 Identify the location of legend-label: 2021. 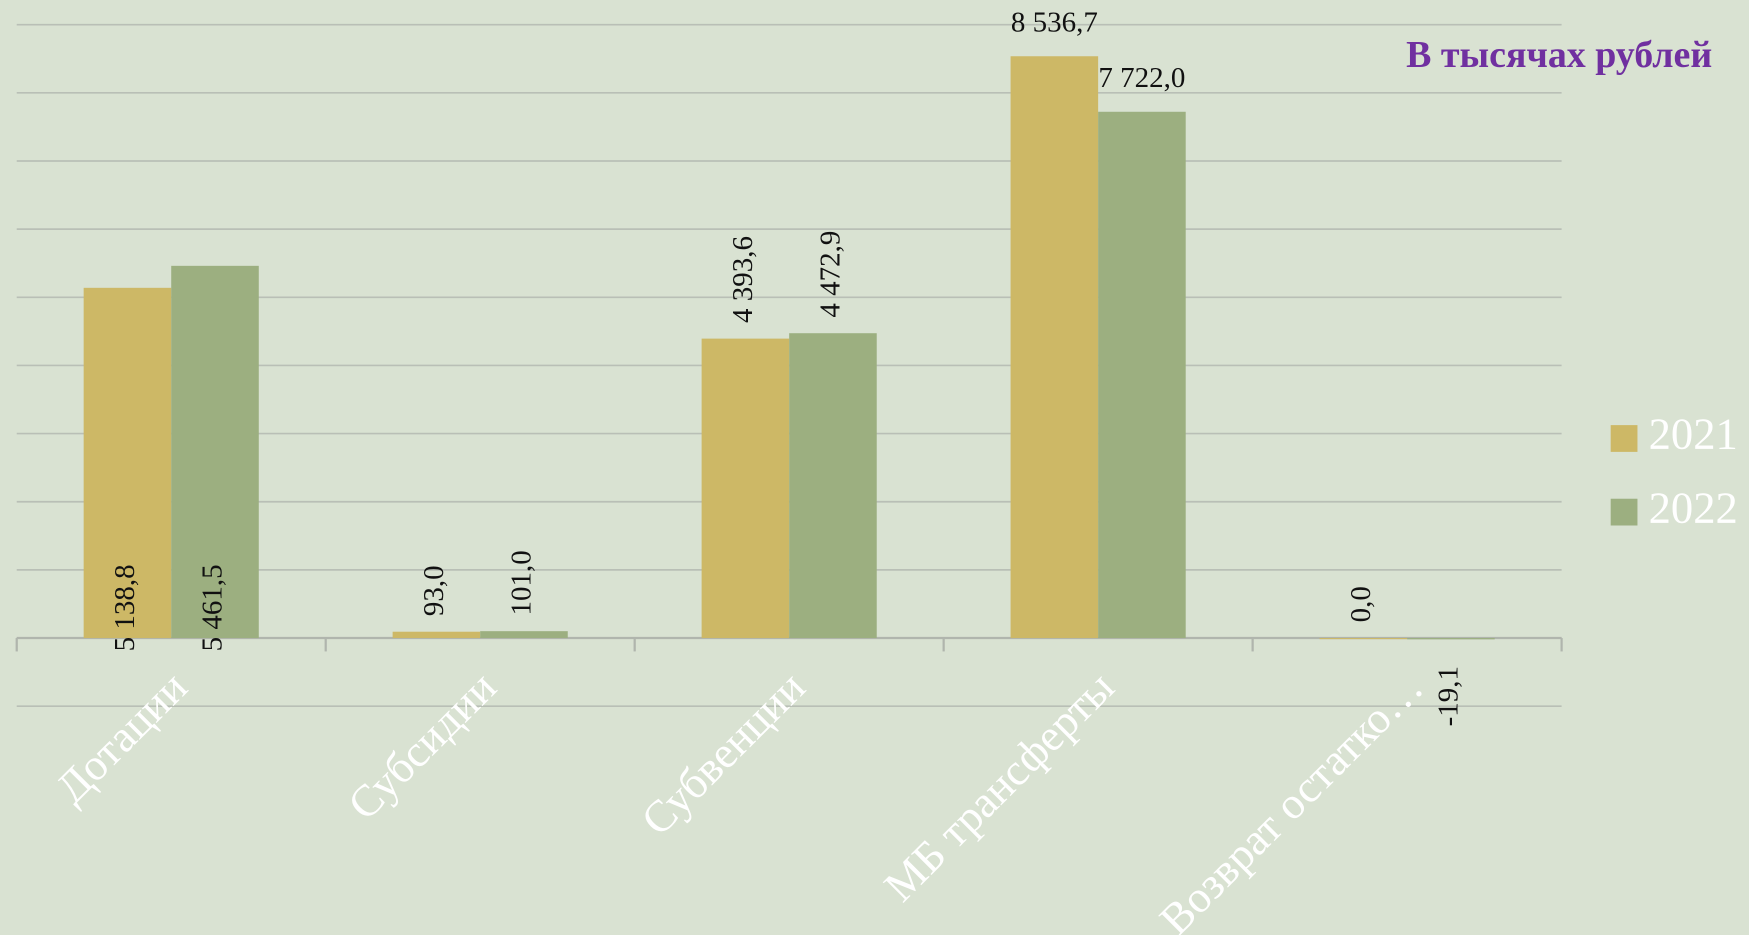
(1693, 434).